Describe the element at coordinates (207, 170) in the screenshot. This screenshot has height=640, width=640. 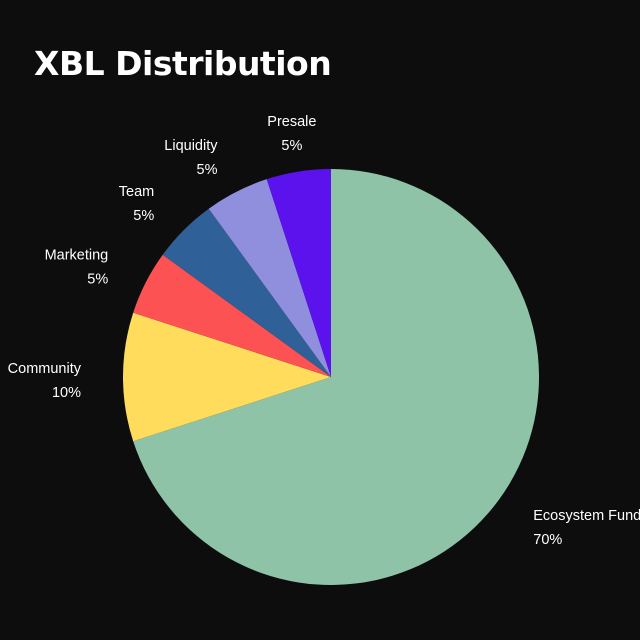
I see `slice-value-liquidity: 5%` at that location.